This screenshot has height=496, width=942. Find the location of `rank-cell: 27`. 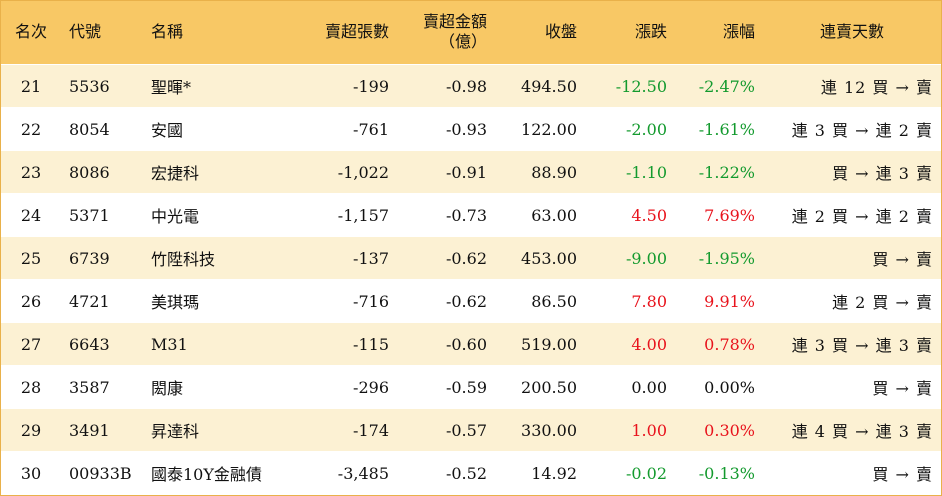

rank-cell: 27 is located at coordinates (31, 344).